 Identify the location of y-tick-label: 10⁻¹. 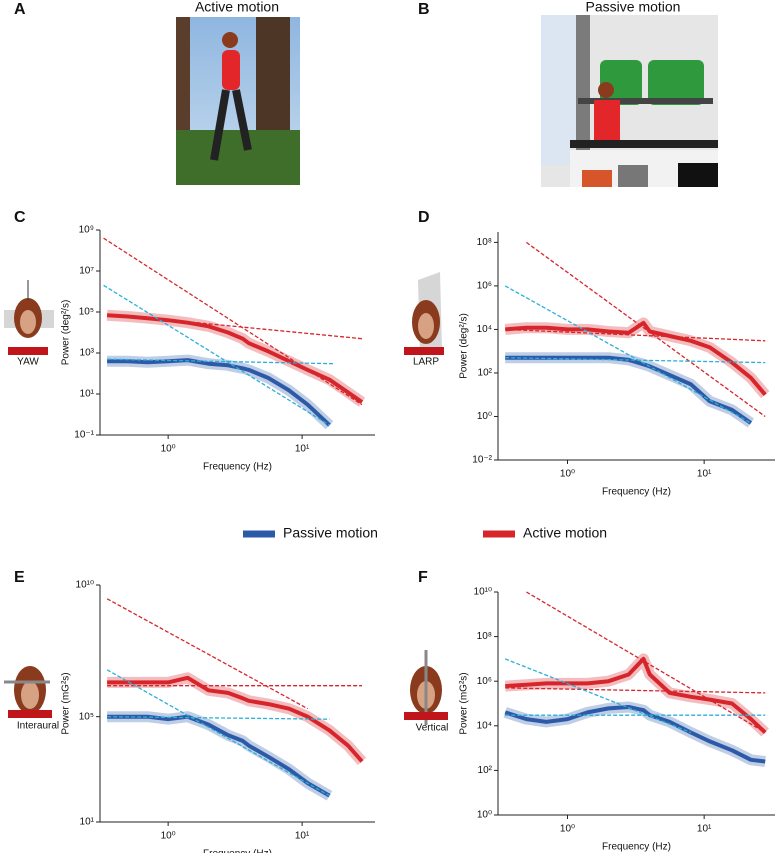
(84, 435).